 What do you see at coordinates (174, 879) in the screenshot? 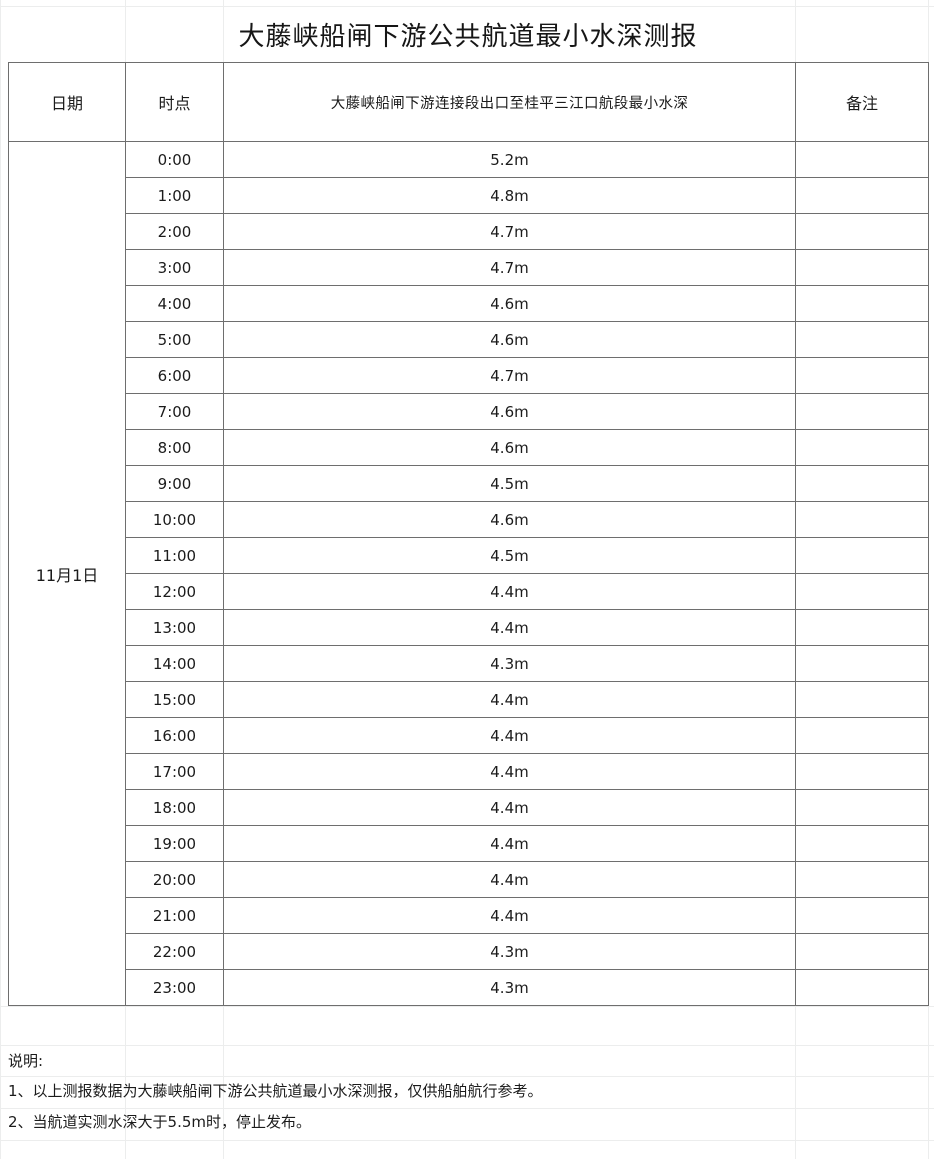
I see `time-cell: 20:00` at bounding box center [174, 879].